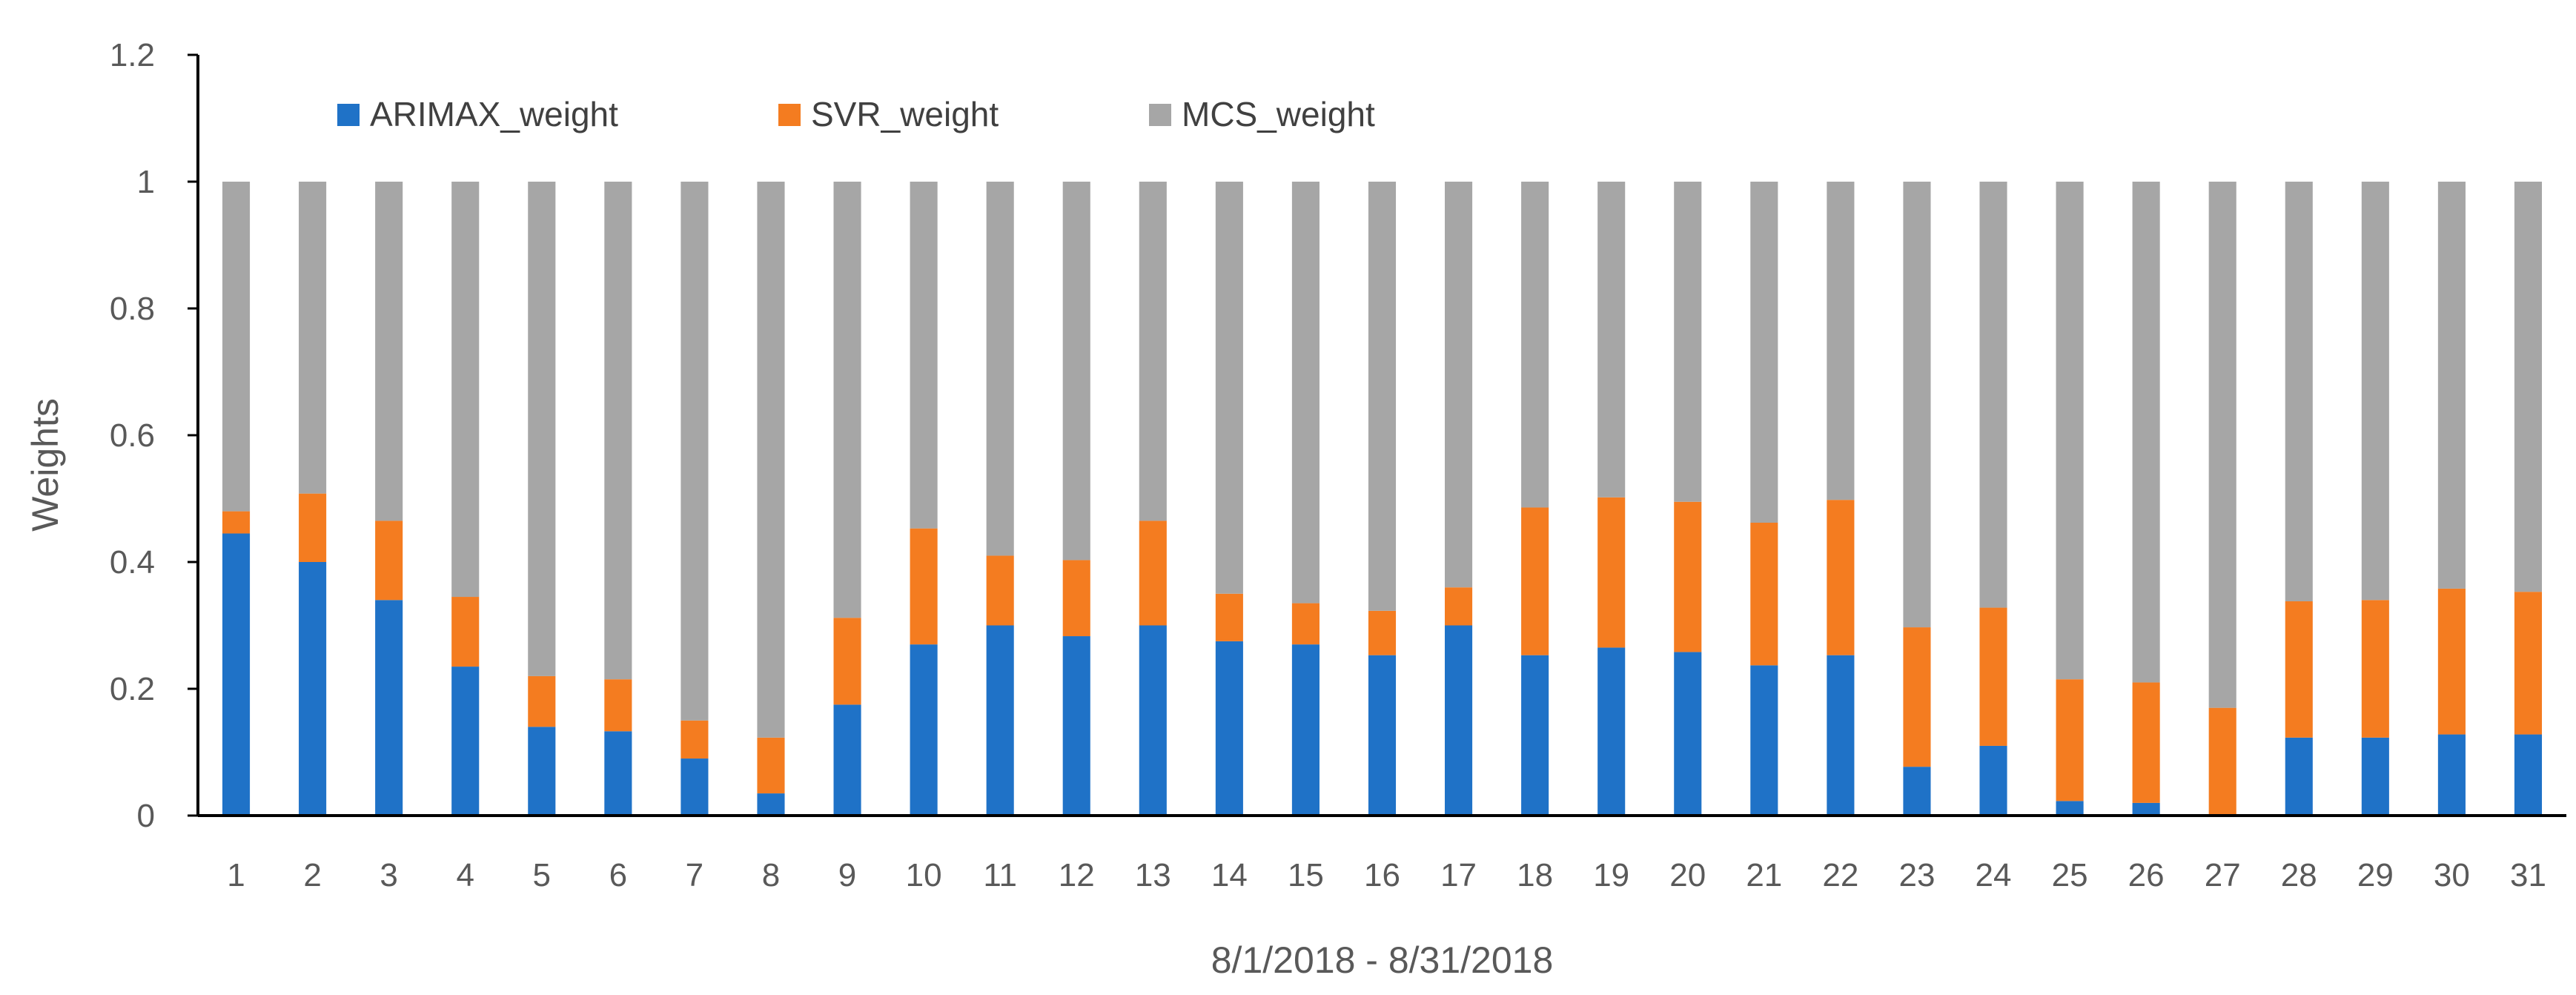 Image resolution: width=2576 pixels, height=995 pixels. What do you see at coordinates (132, 55) in the screenshot?
I see `y-tick-label: 1.2` at bounding box center [132, 55].